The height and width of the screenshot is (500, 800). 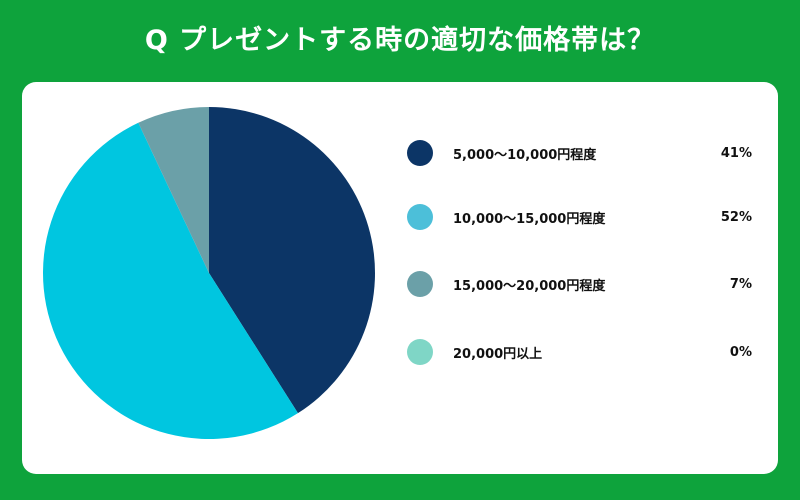 What do you see at coordinates (529, 286) in the screenshot?
I see `legend-label: 15,000〜20,000円程度` at bounding box center [529, 286].